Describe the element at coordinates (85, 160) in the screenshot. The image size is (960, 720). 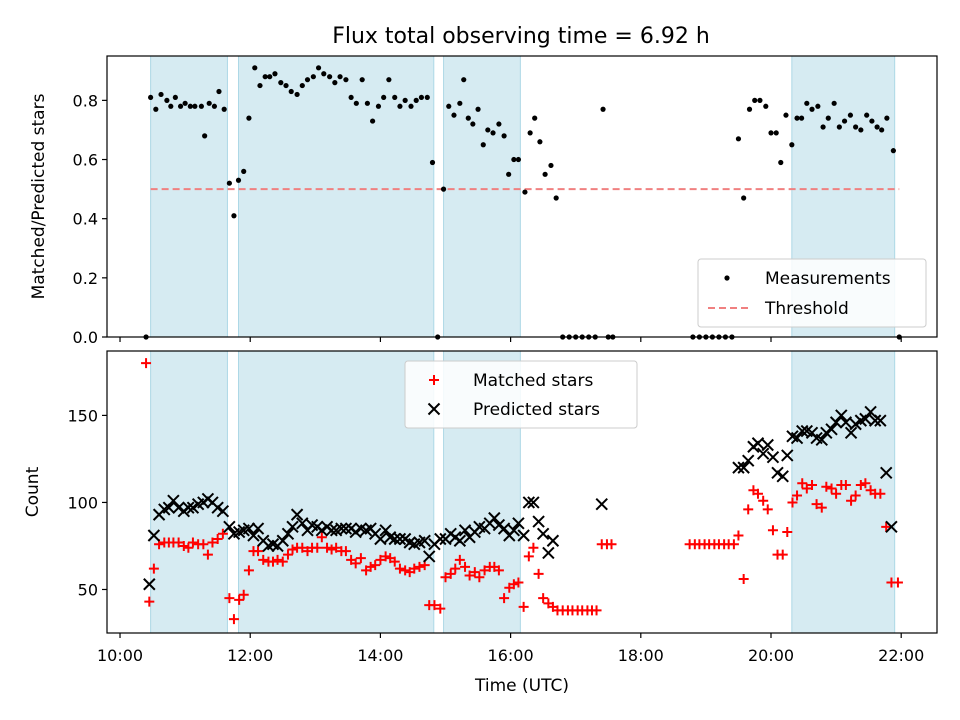
I see `y-tick-label: 0.6` at that location.